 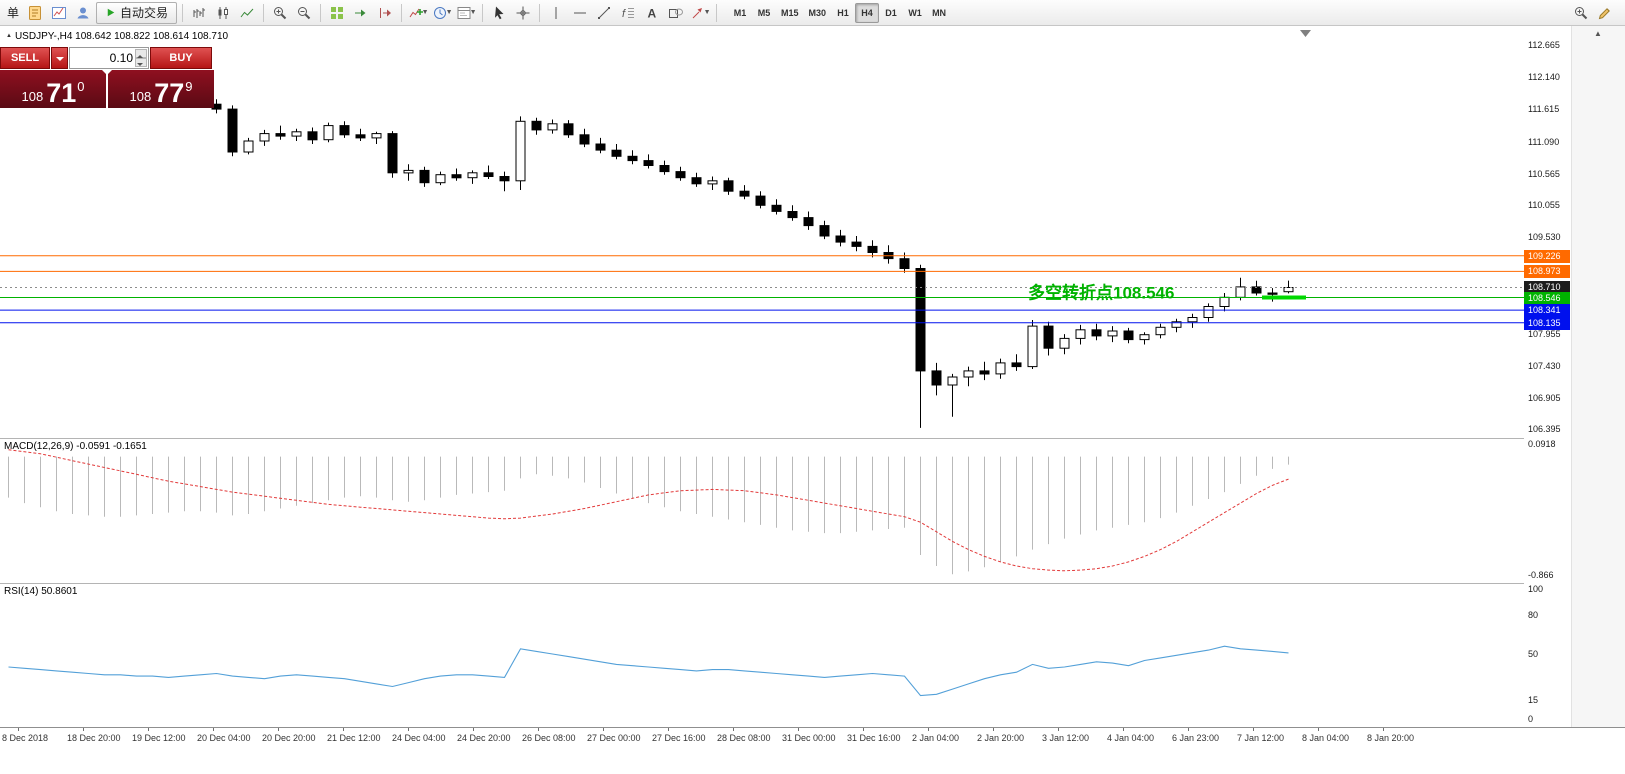 I want to click on time-axis-label: 7 Jan 12:00, so click(x=1261, y=738).